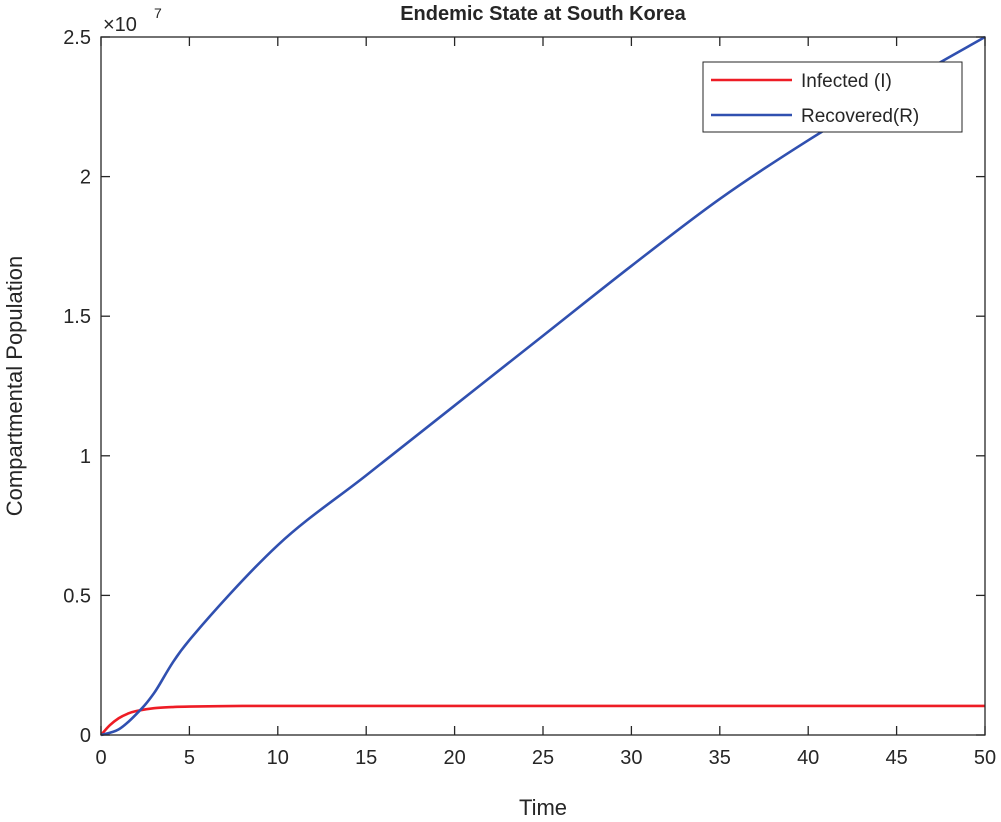  Describe the element at coordinates (85, 178) in the screenshot. I see `y-tick-label: 2` at that location.